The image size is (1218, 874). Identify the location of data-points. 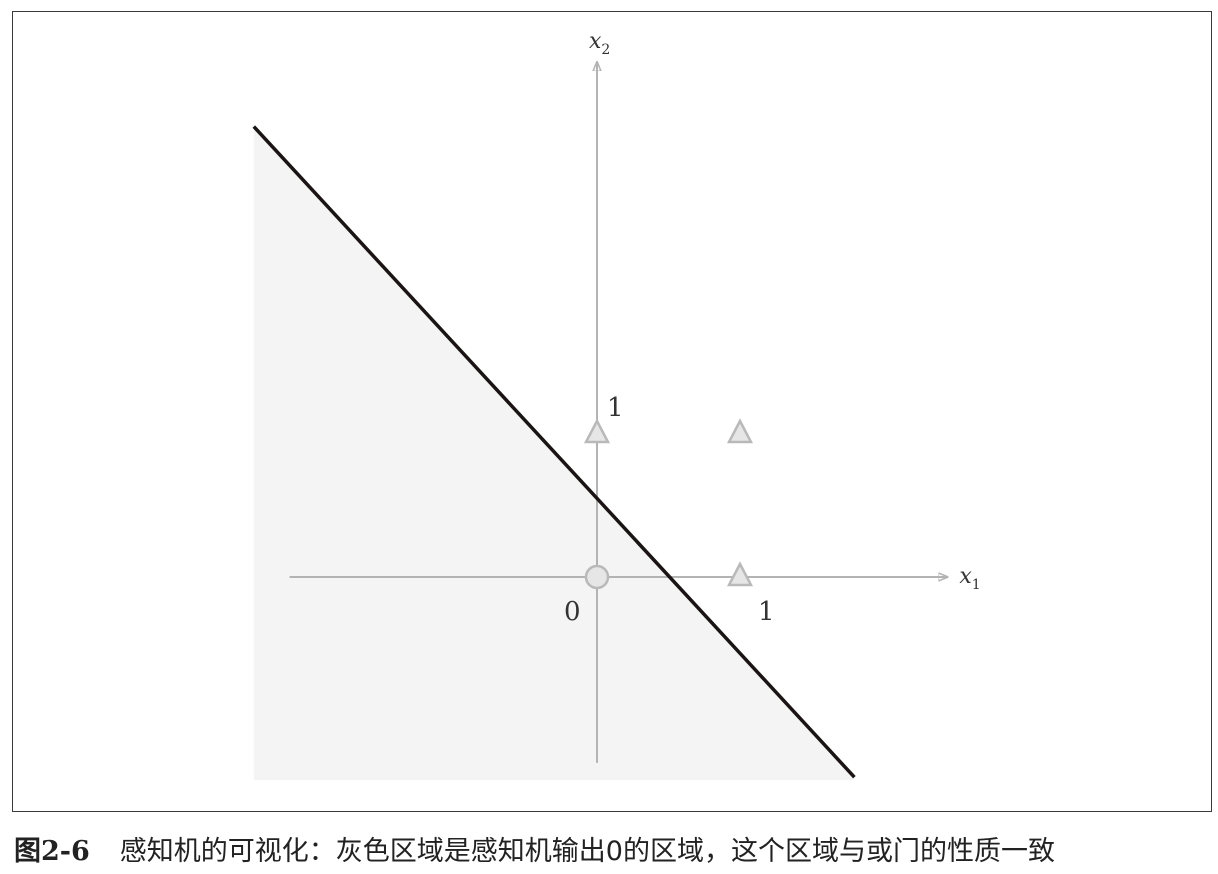
(668, 504).